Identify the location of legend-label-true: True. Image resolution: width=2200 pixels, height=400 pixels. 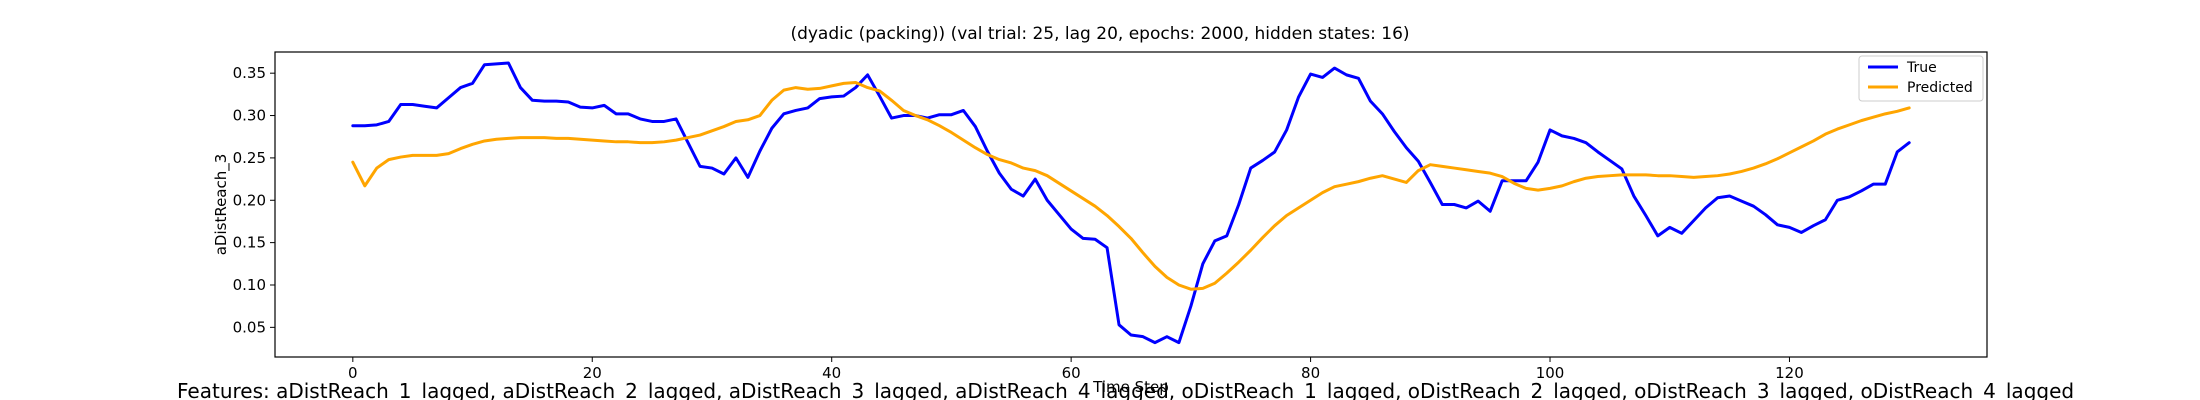
(1921, 68).